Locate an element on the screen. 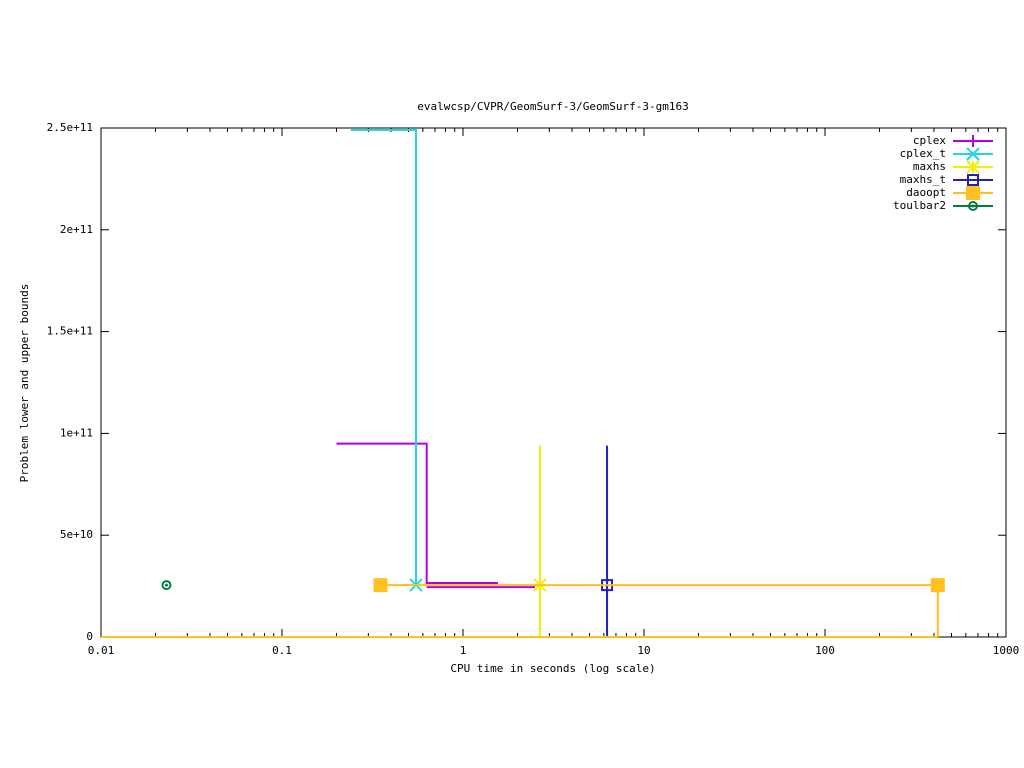 The image size is (1024, 768). x-tick-label: 1000 is located at coordinates (1006, 650).